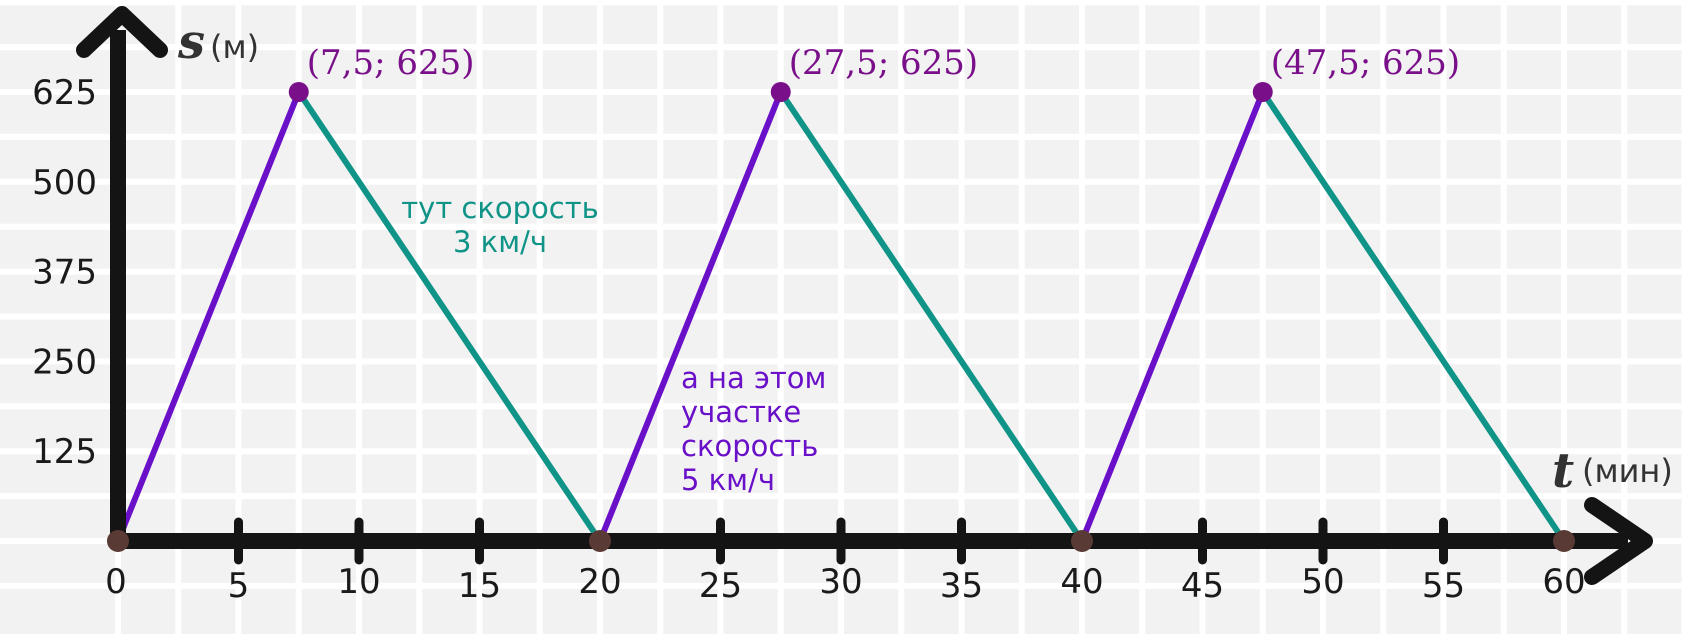  Describe the element at coordinates (234, 47) in the screenshot. I see `y-axis-unit: (м)` at that location.